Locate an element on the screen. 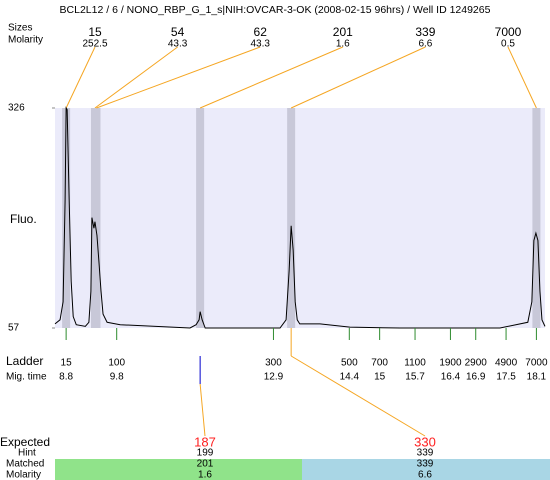 The image size is (550, 480). peak-molarity: 252.5 is located at coordinates (94, 44).